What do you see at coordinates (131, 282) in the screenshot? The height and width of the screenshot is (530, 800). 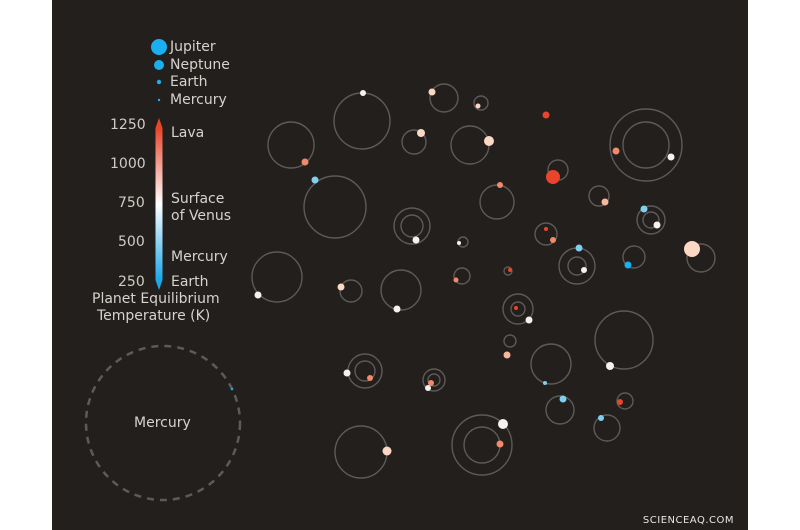 I see `color-tick-250: 250` at bounding box center [131, 282].